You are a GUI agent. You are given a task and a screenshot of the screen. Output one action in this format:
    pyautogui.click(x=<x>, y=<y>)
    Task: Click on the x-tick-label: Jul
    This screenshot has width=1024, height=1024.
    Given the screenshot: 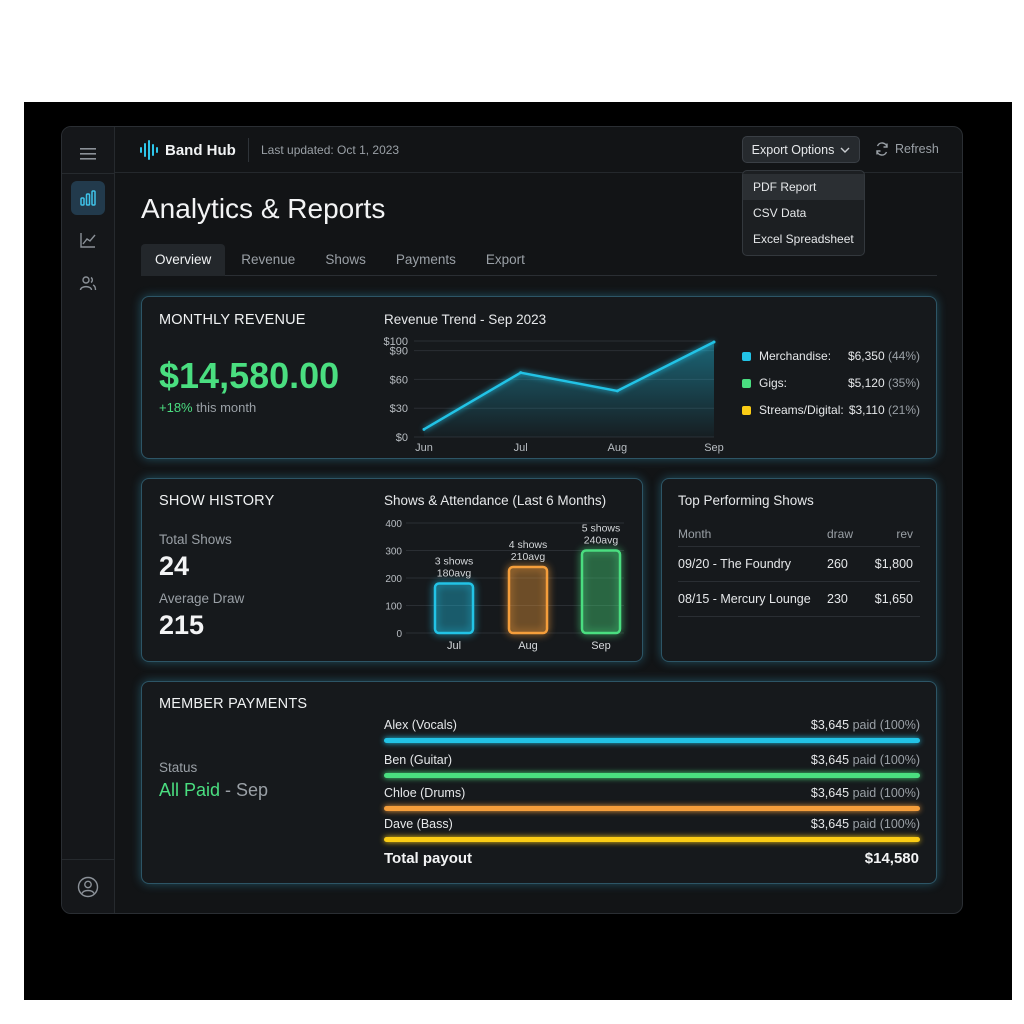 What is the action you would take?
    pyautogui.click(x=521, y=448)
    